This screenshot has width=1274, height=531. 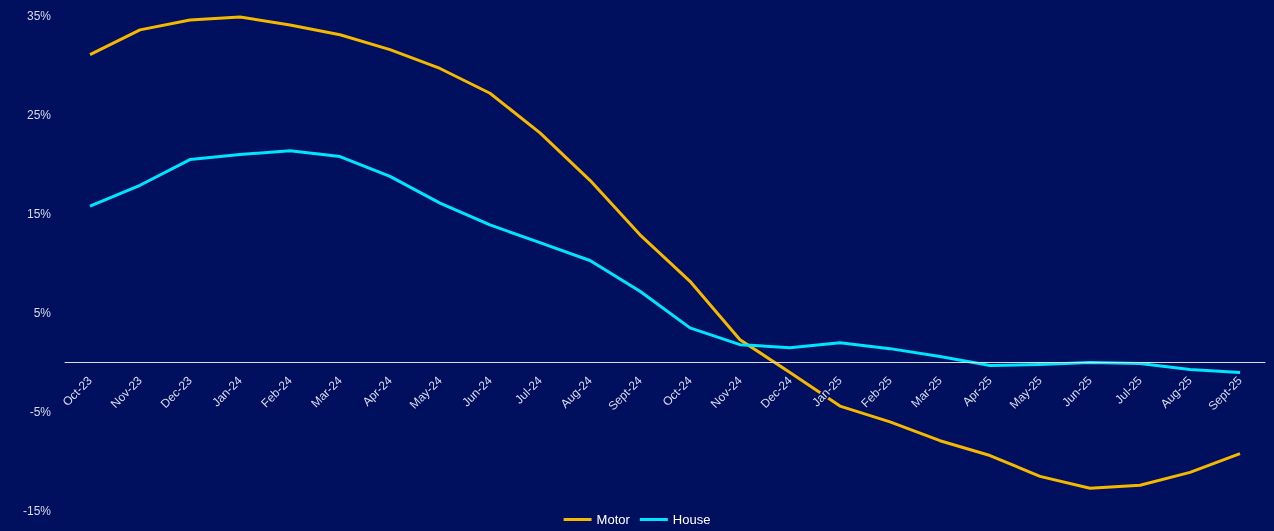 What do you see at coordinates (39, 115) in the screenshot?
I see `y-tick-label: 25%` at bounding box center [39, 115].